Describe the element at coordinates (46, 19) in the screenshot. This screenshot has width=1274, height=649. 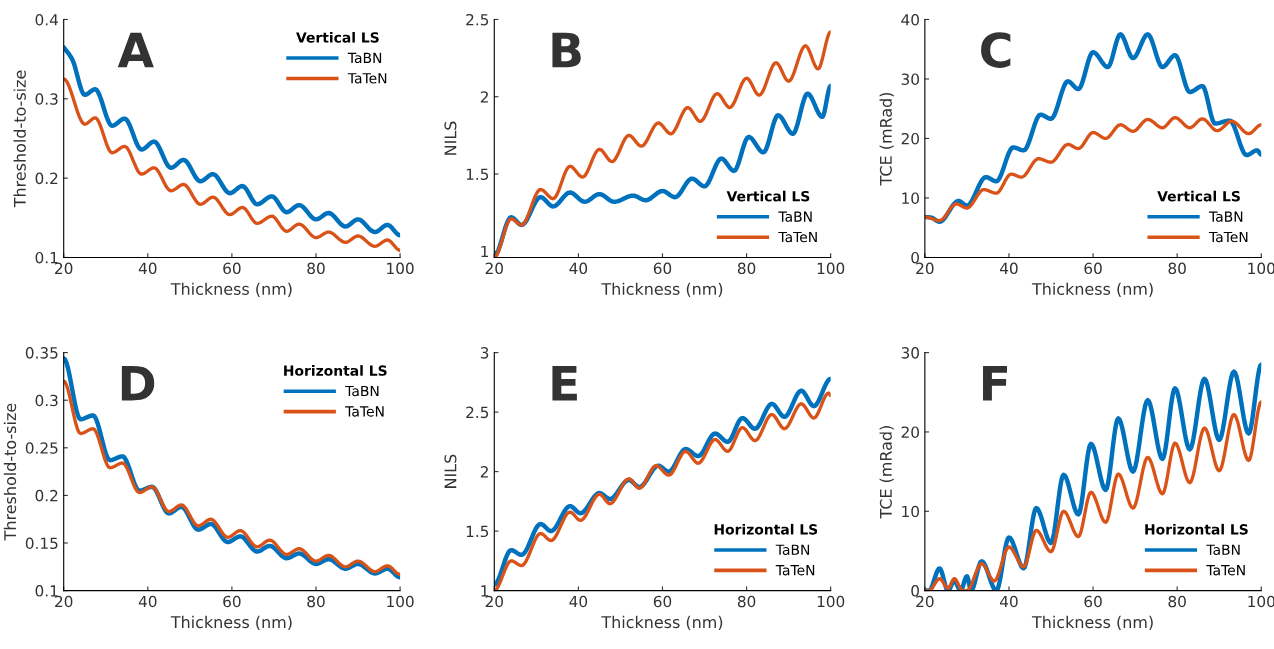
I see `y-tick-label: 0.4` at that location.